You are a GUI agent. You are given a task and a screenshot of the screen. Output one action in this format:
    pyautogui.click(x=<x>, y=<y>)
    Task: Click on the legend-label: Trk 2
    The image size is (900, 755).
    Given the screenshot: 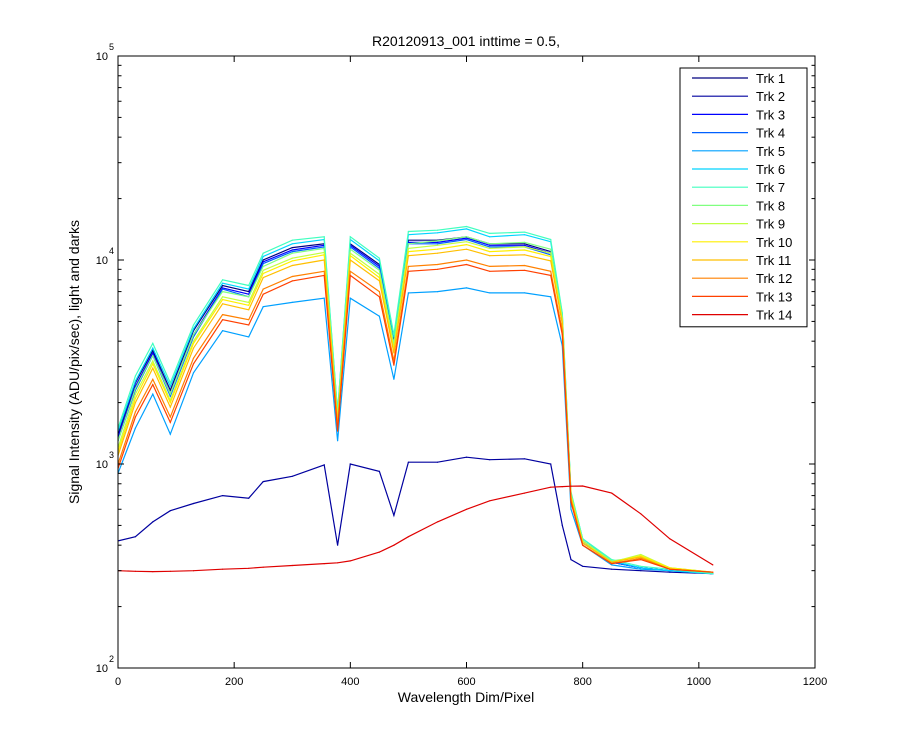 What is the action you would take?
    pyautogui.click(x=770, y=96)
    